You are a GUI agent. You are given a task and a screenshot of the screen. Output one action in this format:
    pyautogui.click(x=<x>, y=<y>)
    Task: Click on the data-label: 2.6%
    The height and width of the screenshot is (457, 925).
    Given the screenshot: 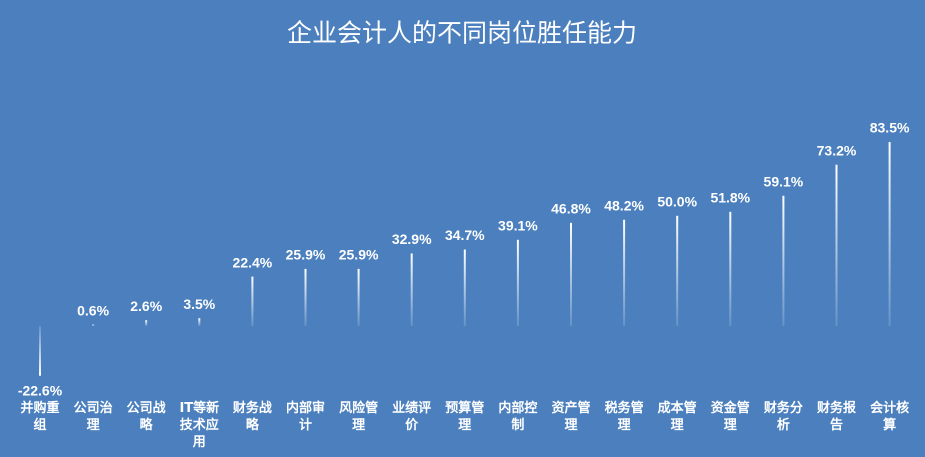 What is the action you would take?
    pyautogui.click(x=146, y=306)
    